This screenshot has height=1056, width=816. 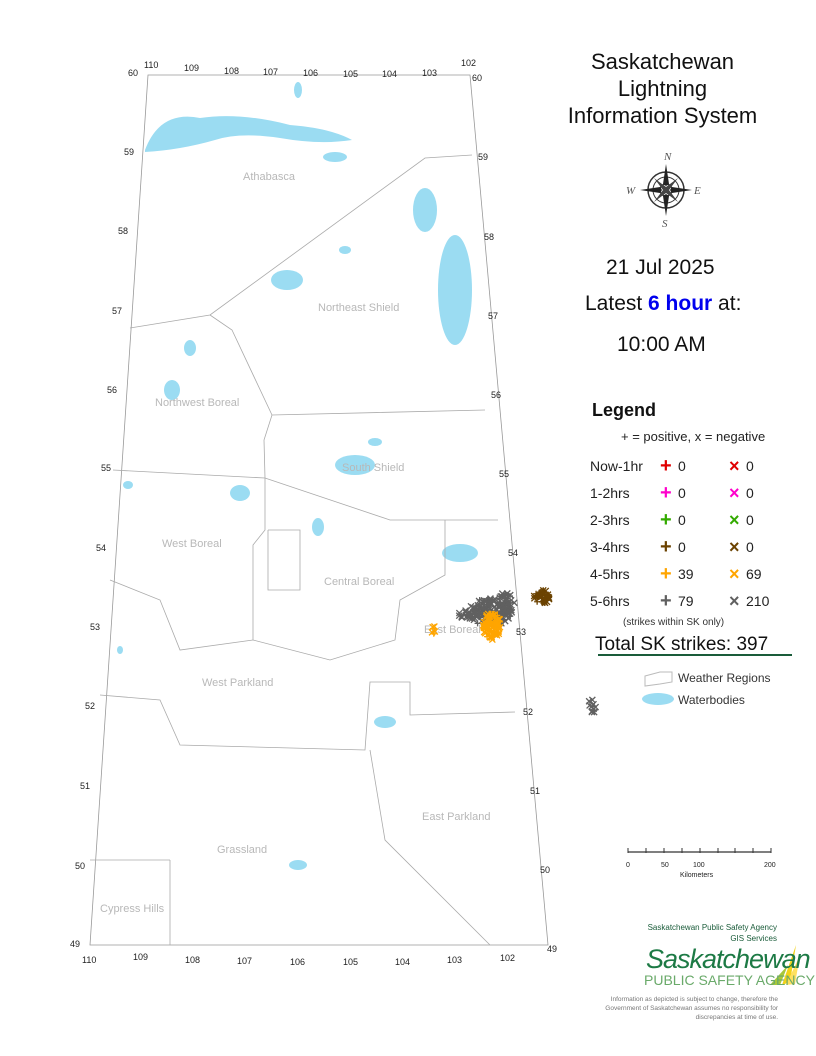 What do you see at coordinates (297, 962) in the screenshot?
I see `lon-label: 106` at bounding box center [297, 962].